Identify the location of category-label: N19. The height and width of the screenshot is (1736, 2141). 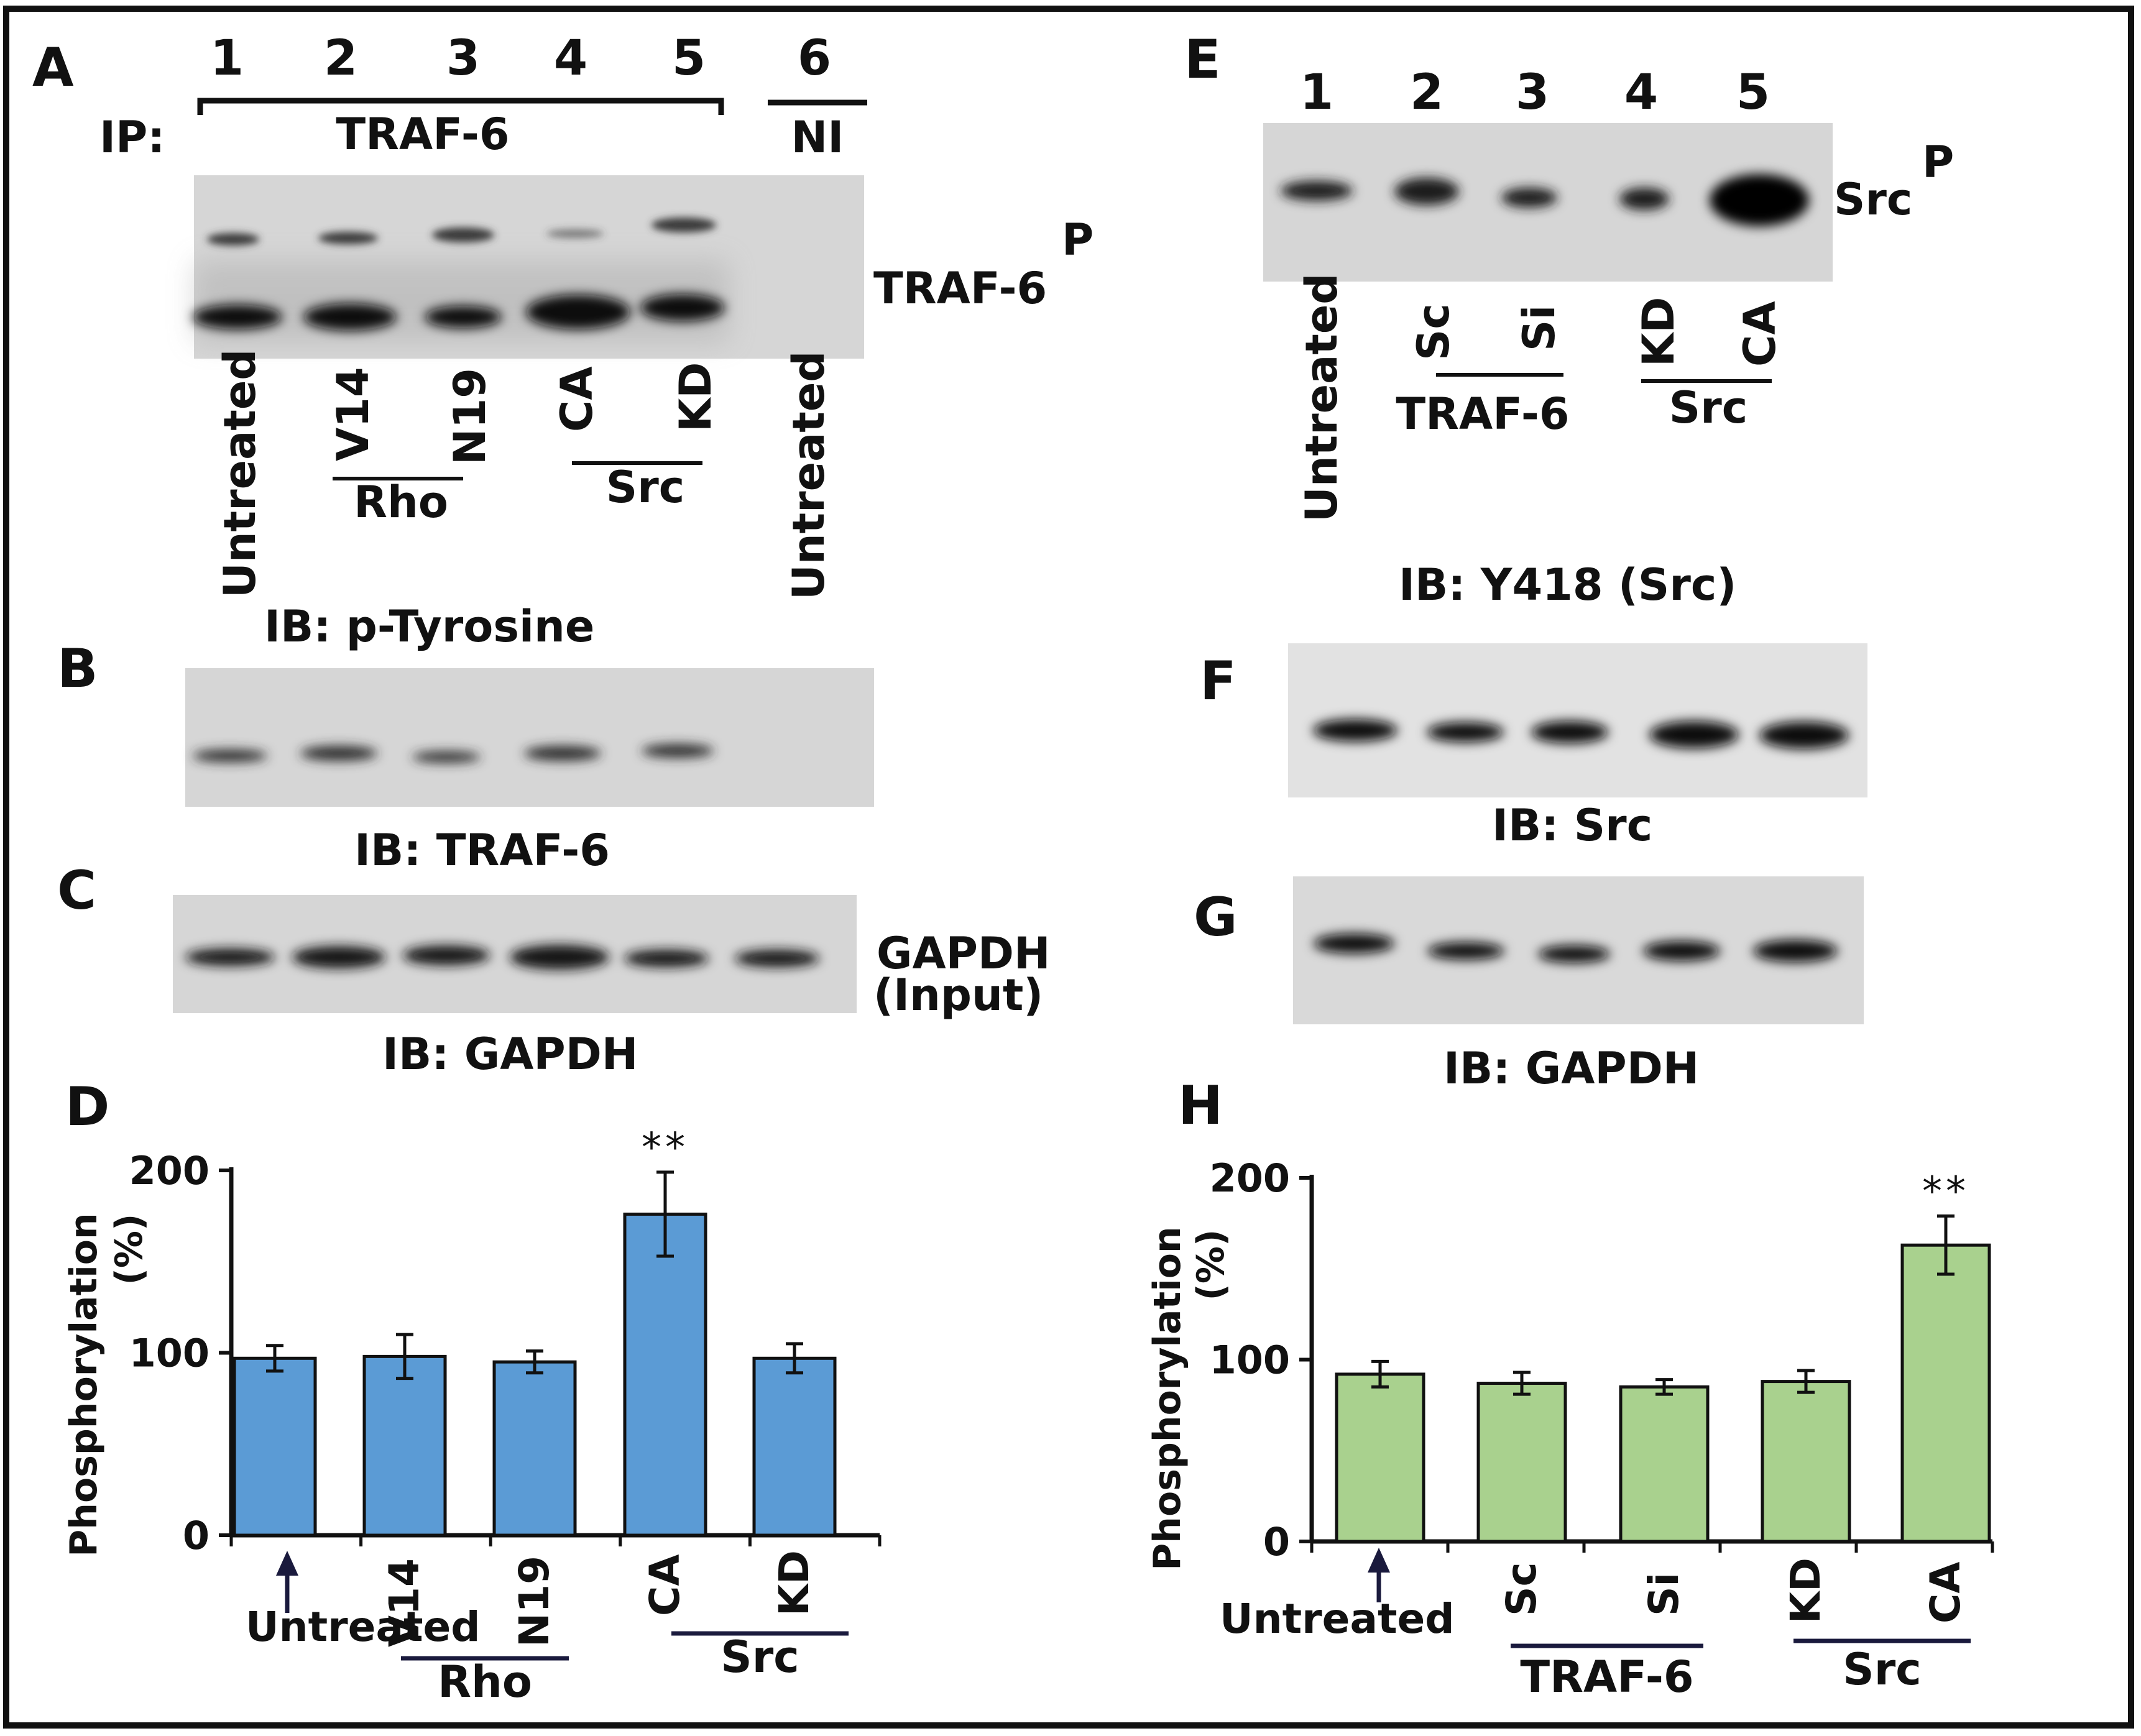
(534, 1601).